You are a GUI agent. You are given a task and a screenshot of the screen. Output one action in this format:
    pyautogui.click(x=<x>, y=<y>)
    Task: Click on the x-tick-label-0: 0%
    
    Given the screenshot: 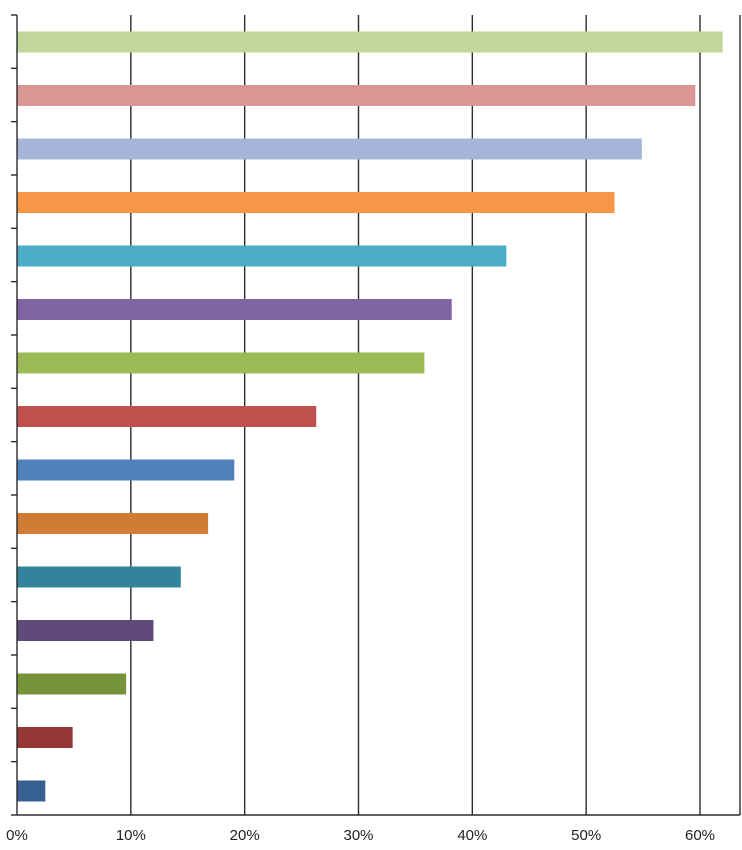 What is the action you would take?
    pyautogui.click(x=17, y=835)
    